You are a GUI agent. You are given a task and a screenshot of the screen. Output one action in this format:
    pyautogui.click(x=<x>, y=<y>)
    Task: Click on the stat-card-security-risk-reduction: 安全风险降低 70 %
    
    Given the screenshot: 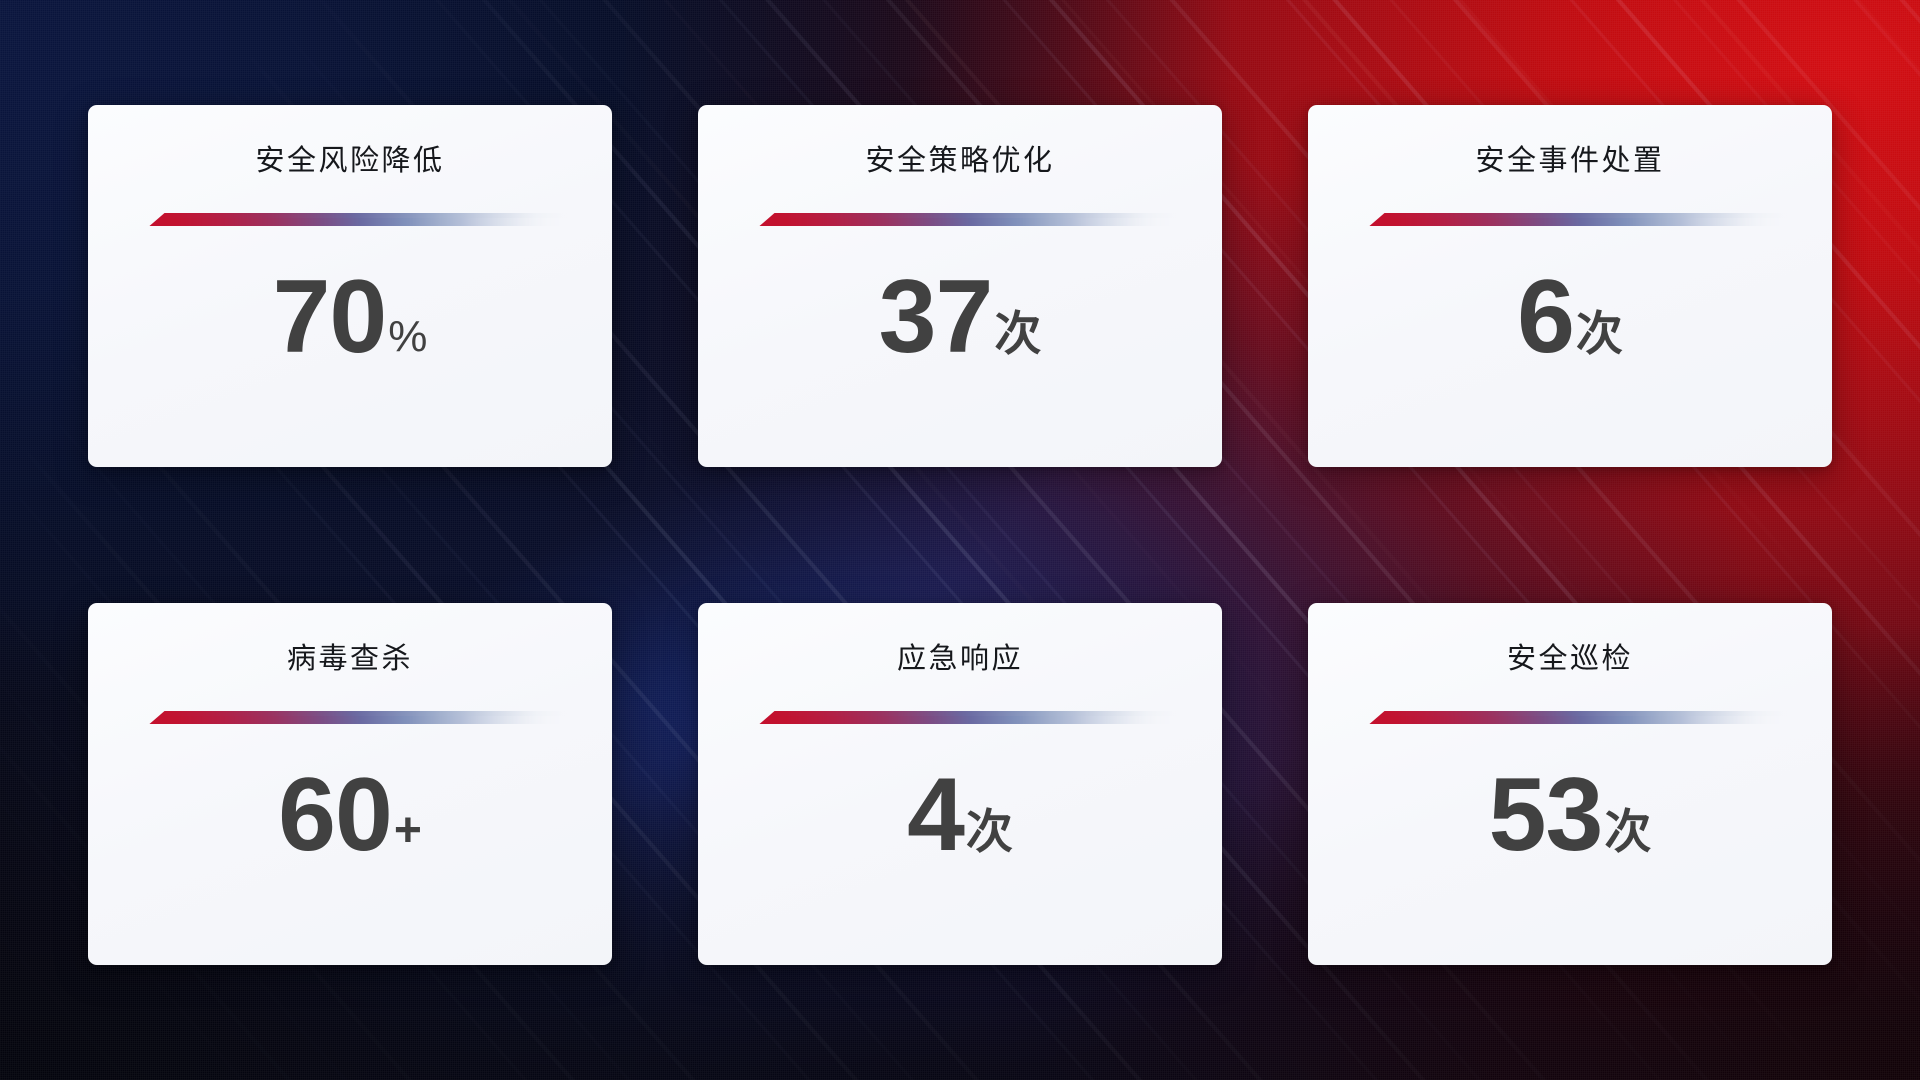 What is the action you would take?
    pyautogui.click(x=350, y=286)
    